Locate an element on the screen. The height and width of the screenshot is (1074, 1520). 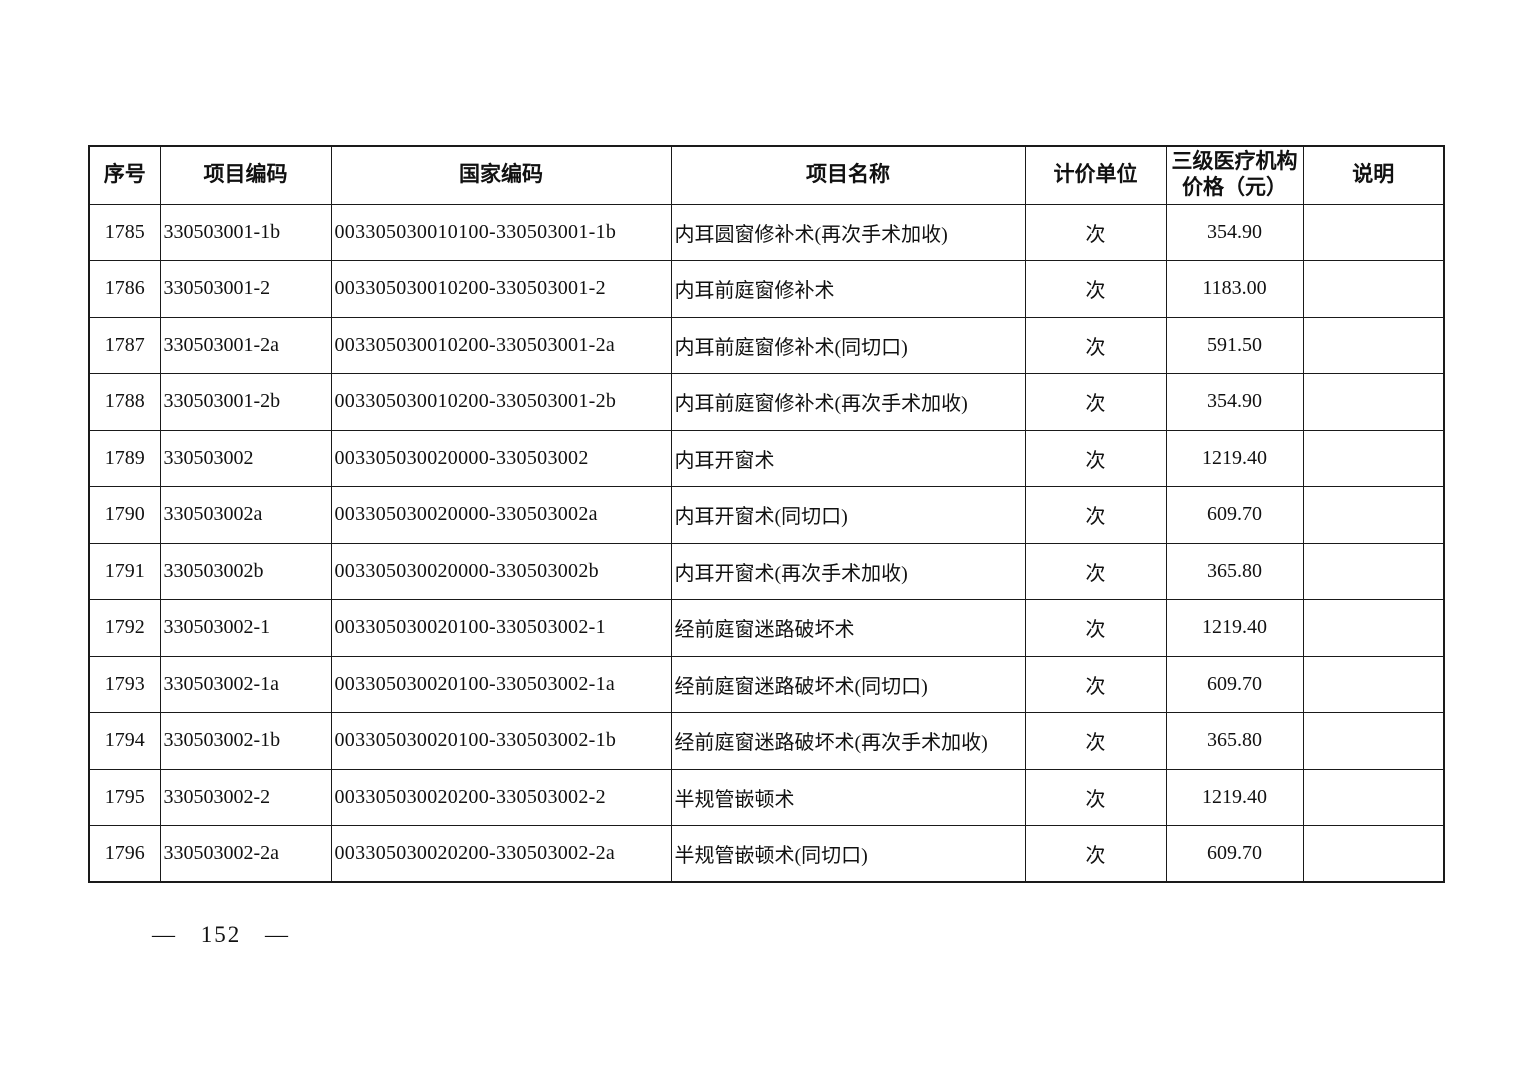
national-code-cell: 003305030010200-330503001-2 is located at coordinates (501, 289).